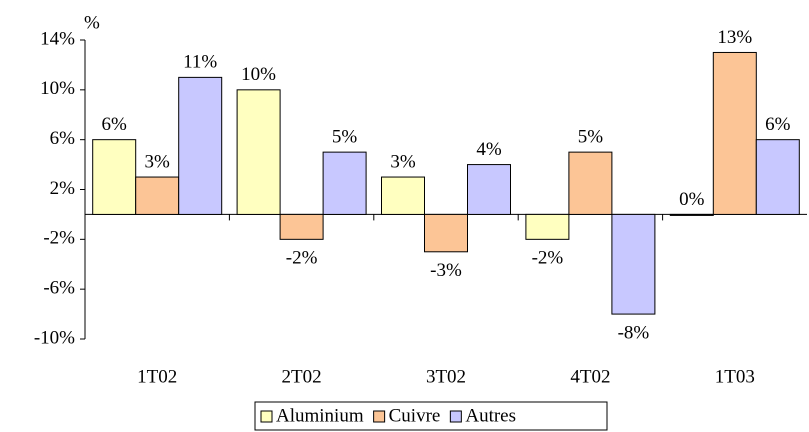  I want to click on legend-box, so click(431, 416).